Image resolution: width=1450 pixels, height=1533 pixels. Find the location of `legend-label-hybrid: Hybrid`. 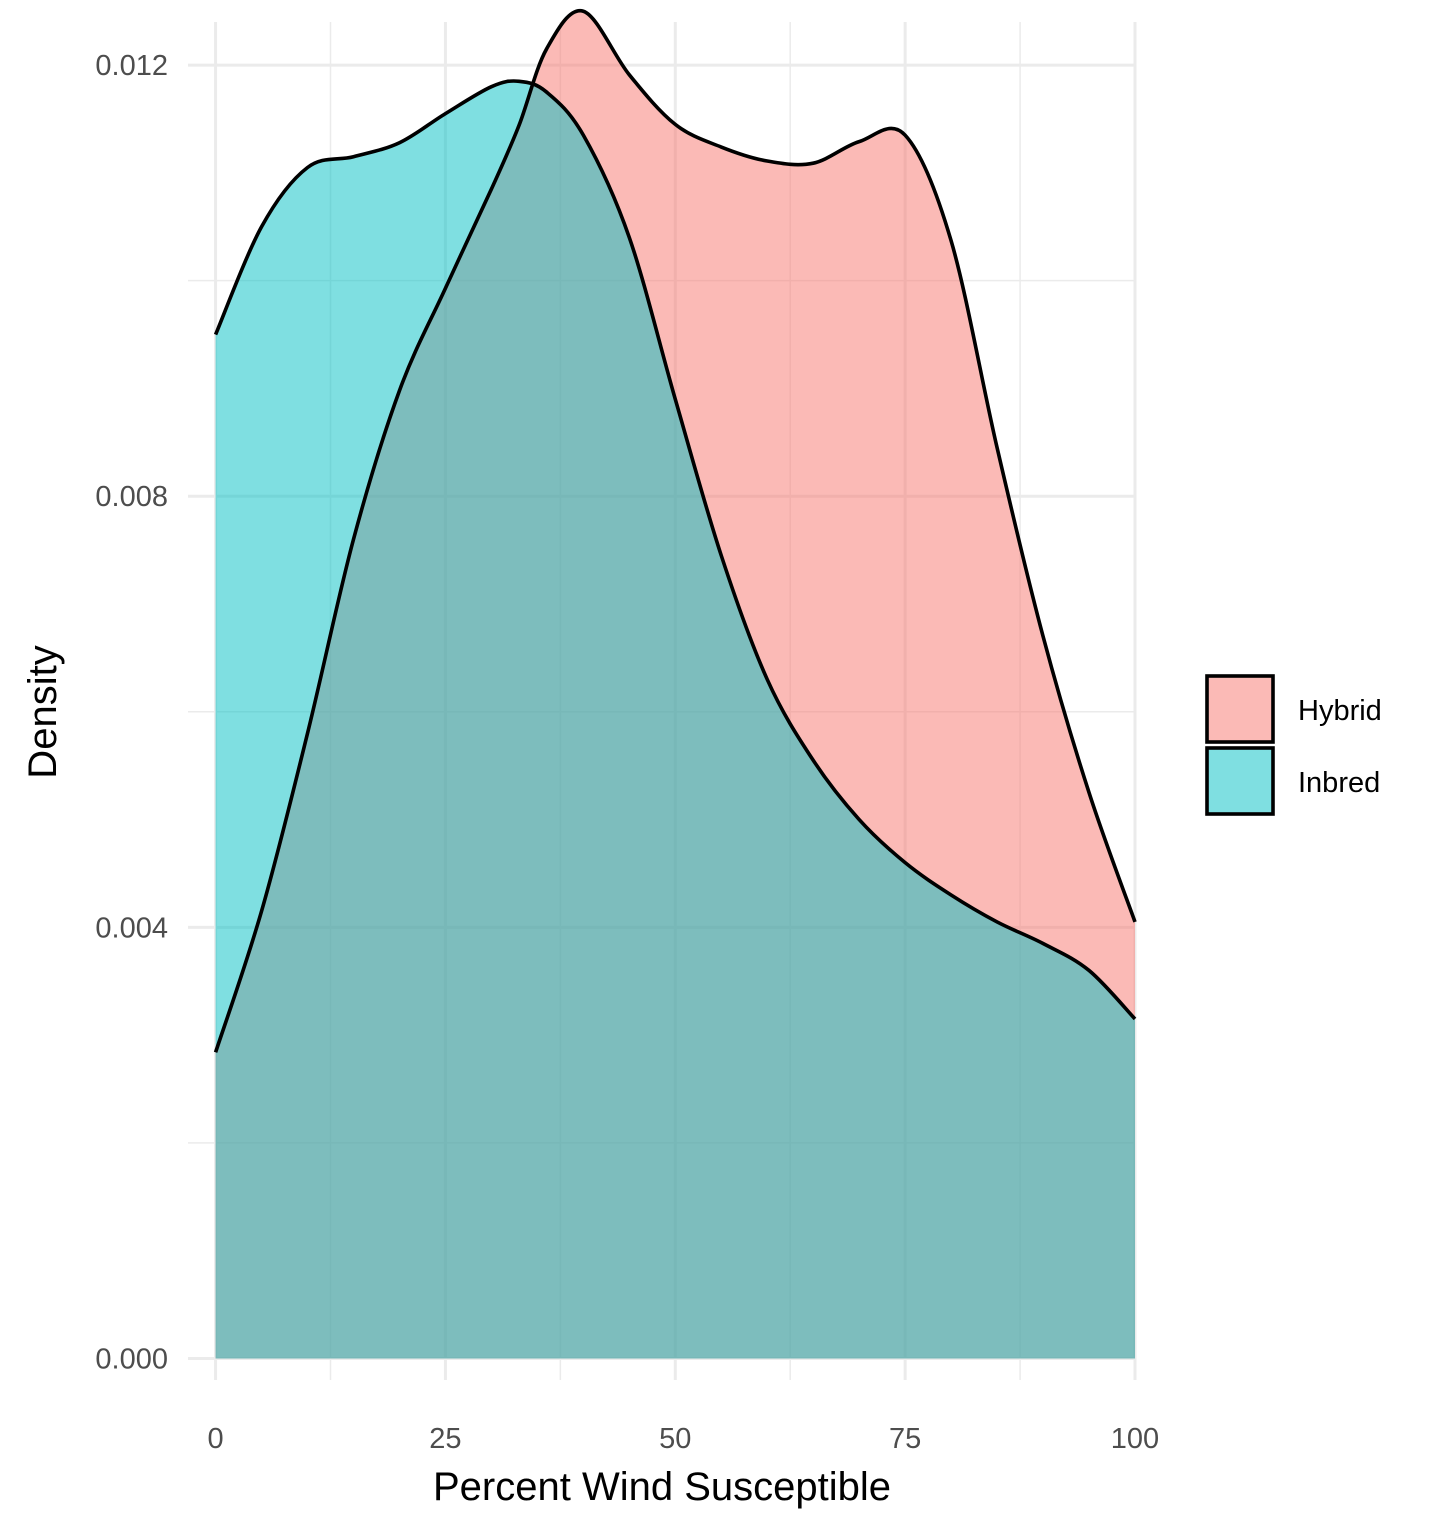

legend-label-hybrid: Hybrid is located at coordinates (1340, 711).